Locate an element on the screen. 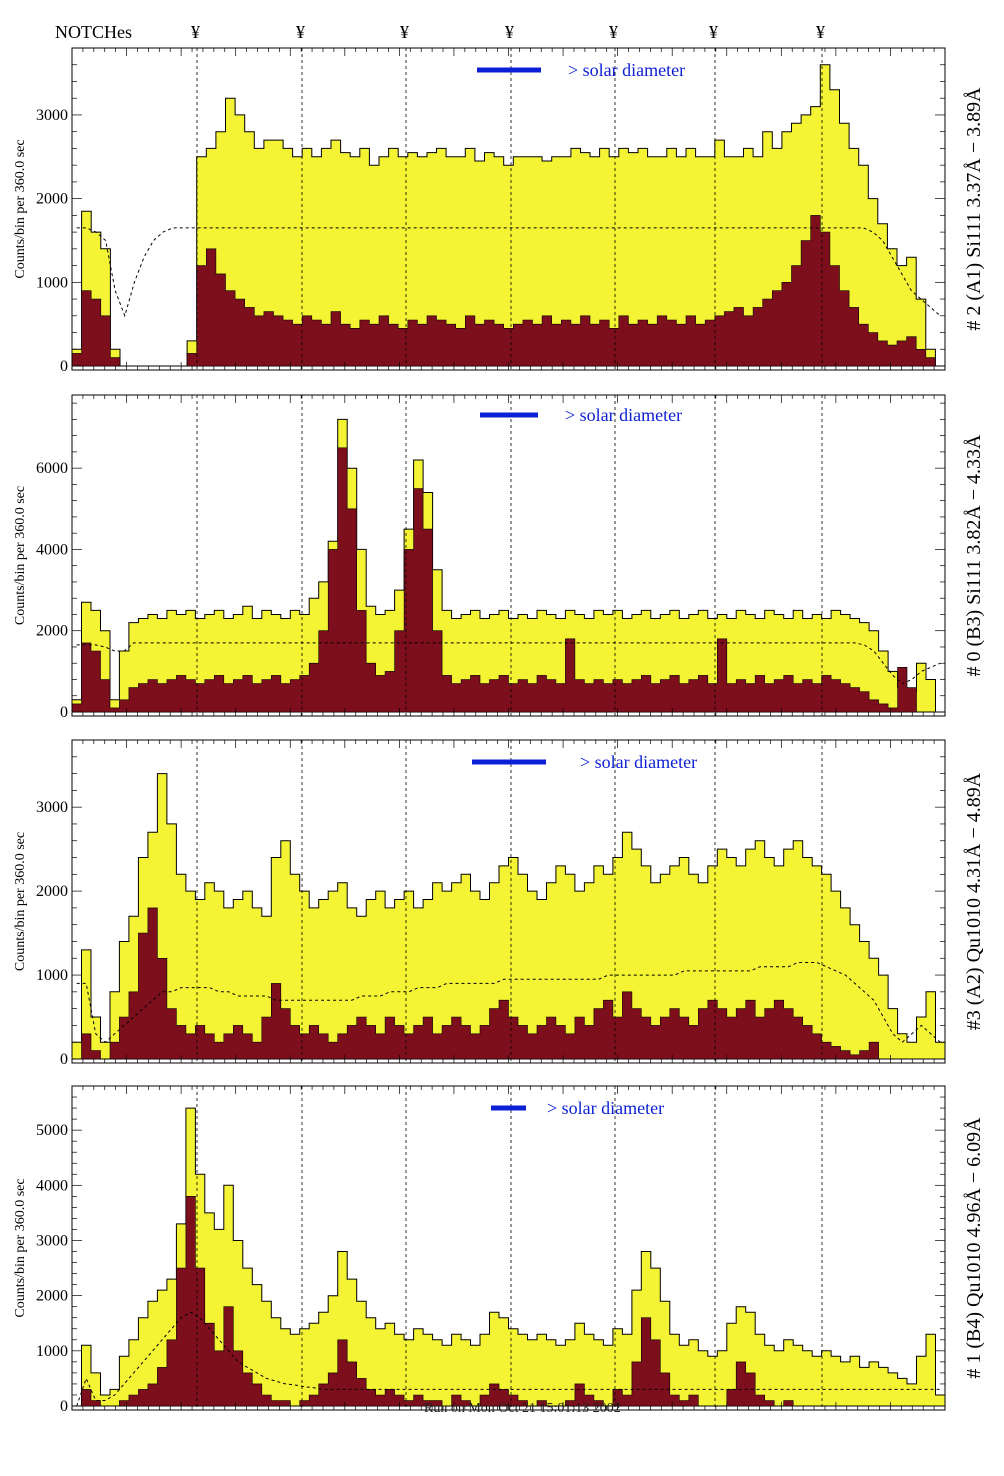 The height and width of the screenshot is (1476, 1004). panel-title: # 0 (B3) Si111 3.82Å − 4.33Å is located at coordinates (974, 555).